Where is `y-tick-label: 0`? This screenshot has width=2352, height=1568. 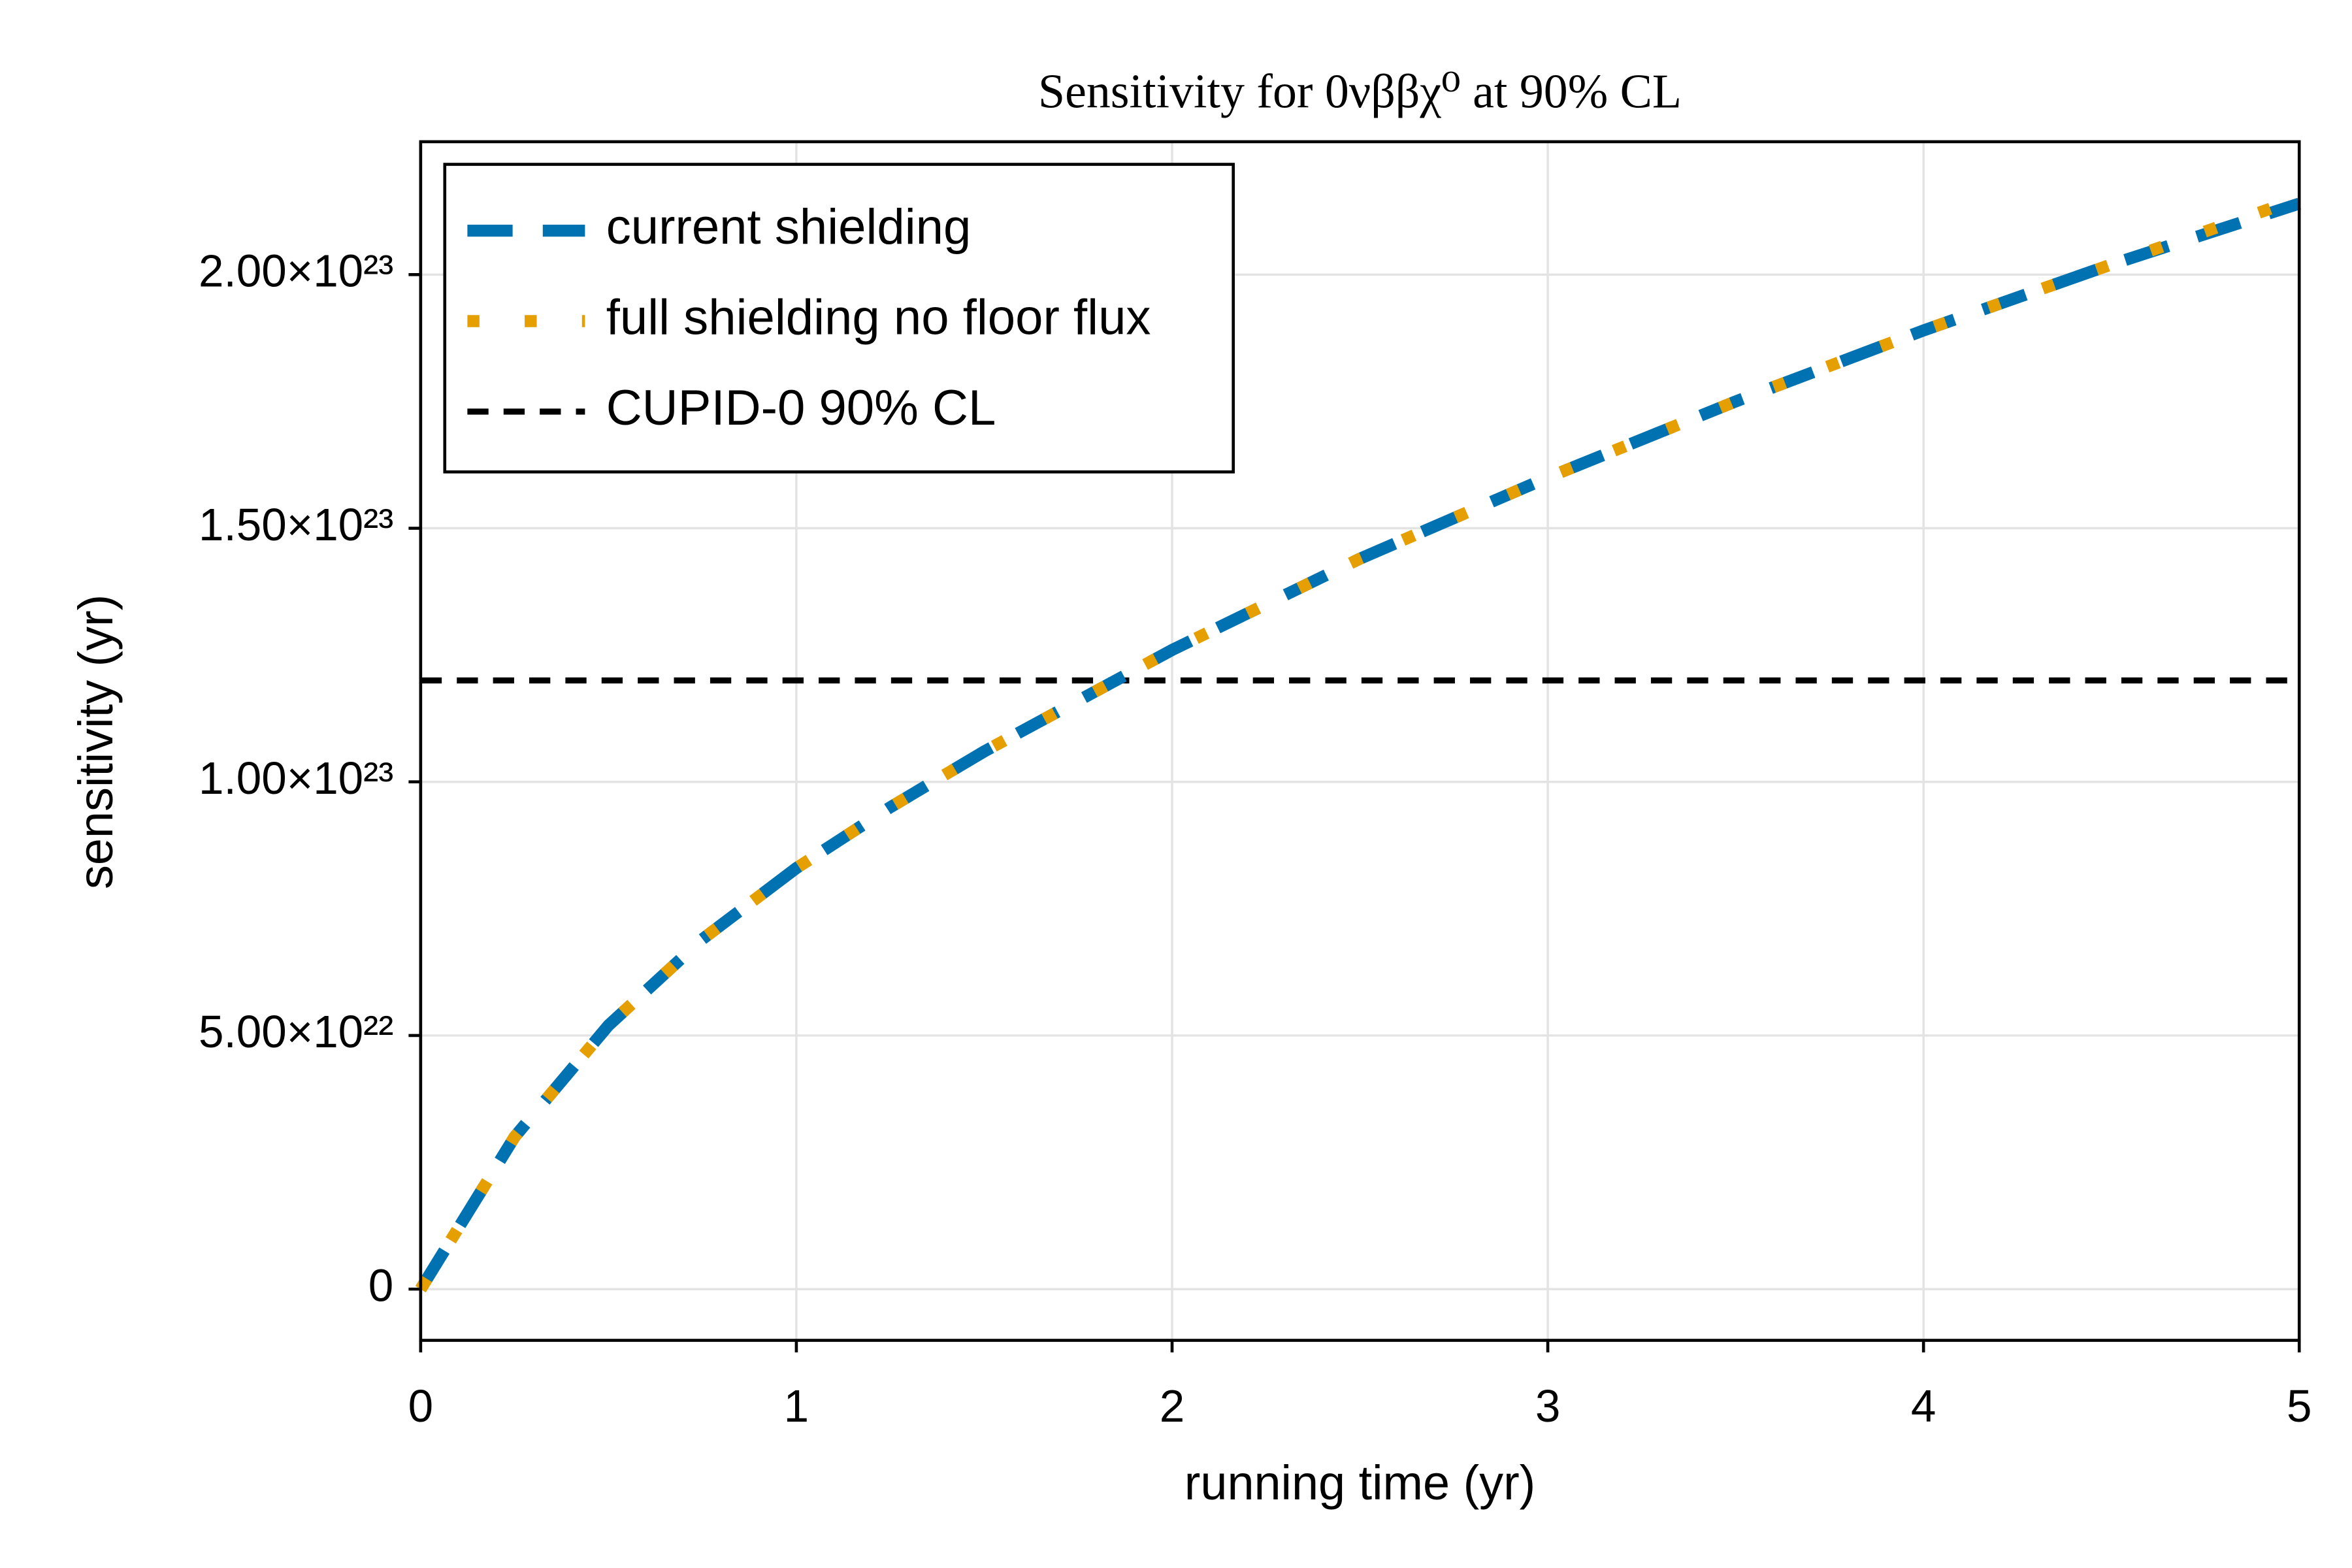 y-tick-label: 0 is located at coordinates (381, 1285).